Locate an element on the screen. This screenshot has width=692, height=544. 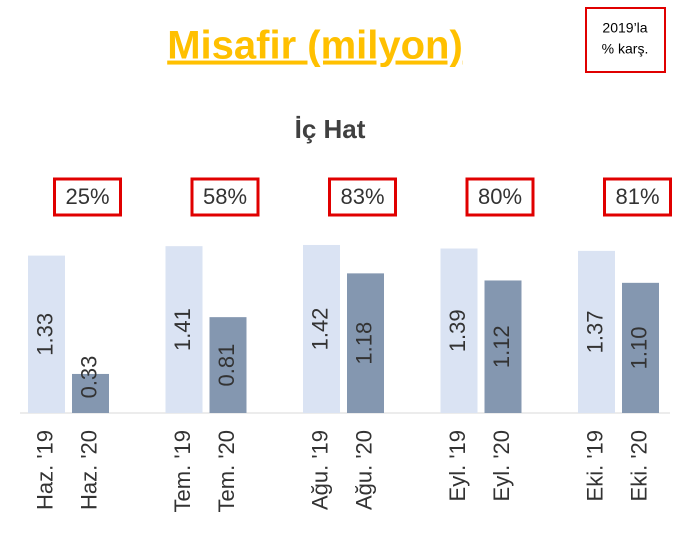
value-label: 1.37 is located at coordinates (594, 332).